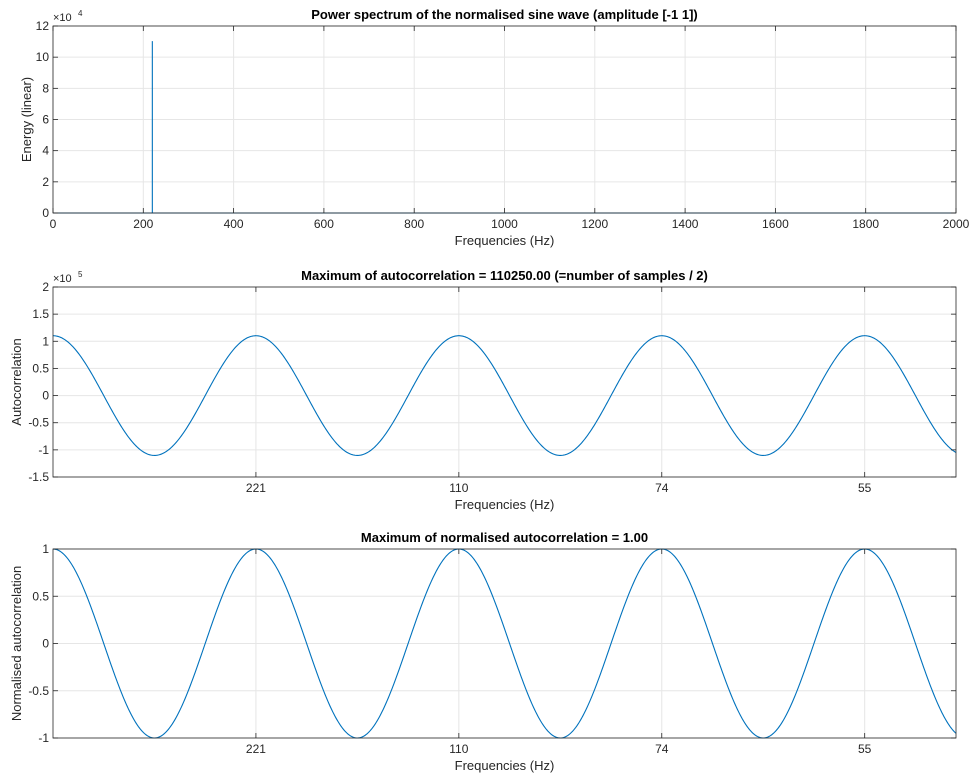  What do you see at coordinates (45, 120) in the screenshot?
I see `y-tick-label: 6` at bounding box center [45, 120].